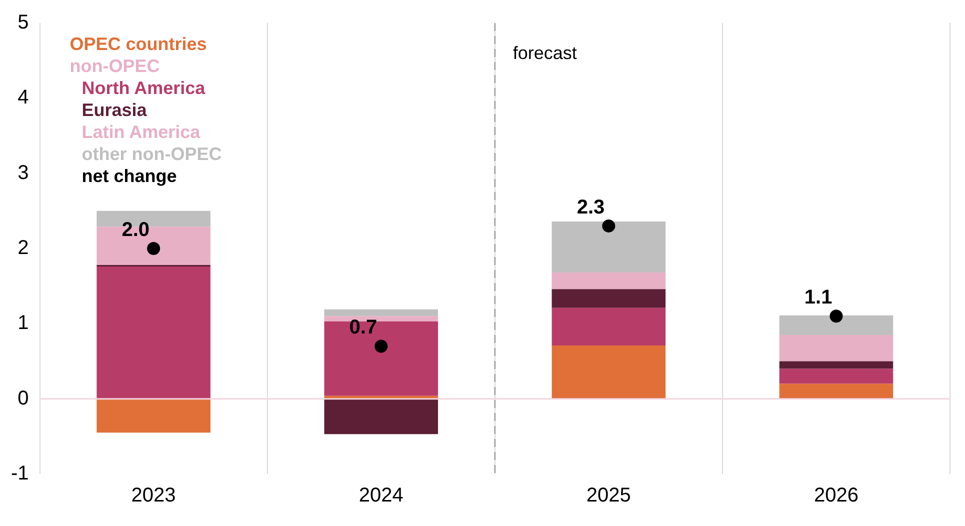  What do you see at coordinates (143, 88) in the screenshot?
I see `text: North America` at bounding box center [143, 88].